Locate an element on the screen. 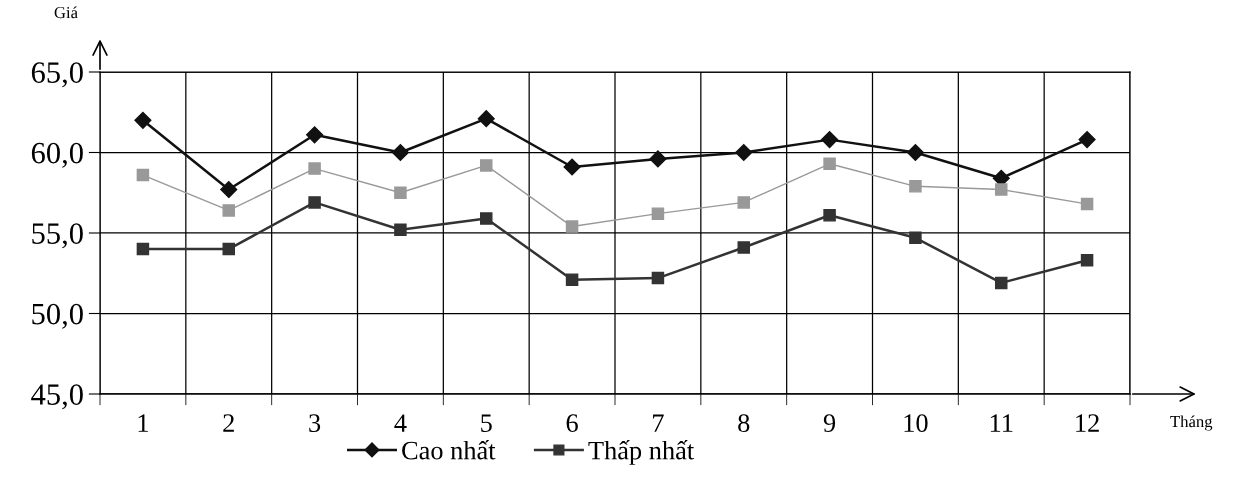  legend-label: Thấp nhất is located at coordinates (641, 452).